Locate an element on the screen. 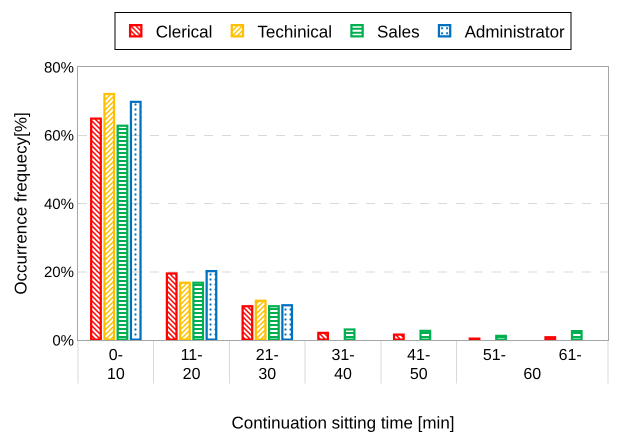  legend-label: Sales is located at coordinates (398, 32).